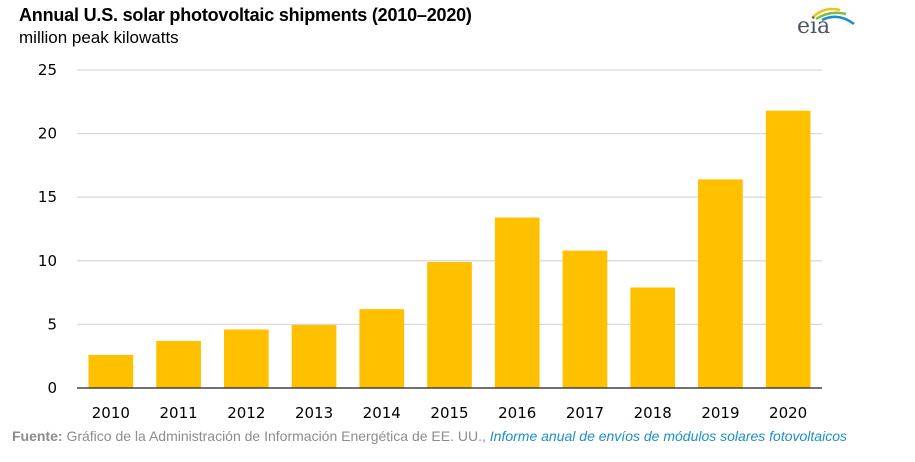 The image size is (915, 462). What do you see at coordinates (653, 337) in the screenshot?
I see `bar-2018` at bounding box center [653, 337].